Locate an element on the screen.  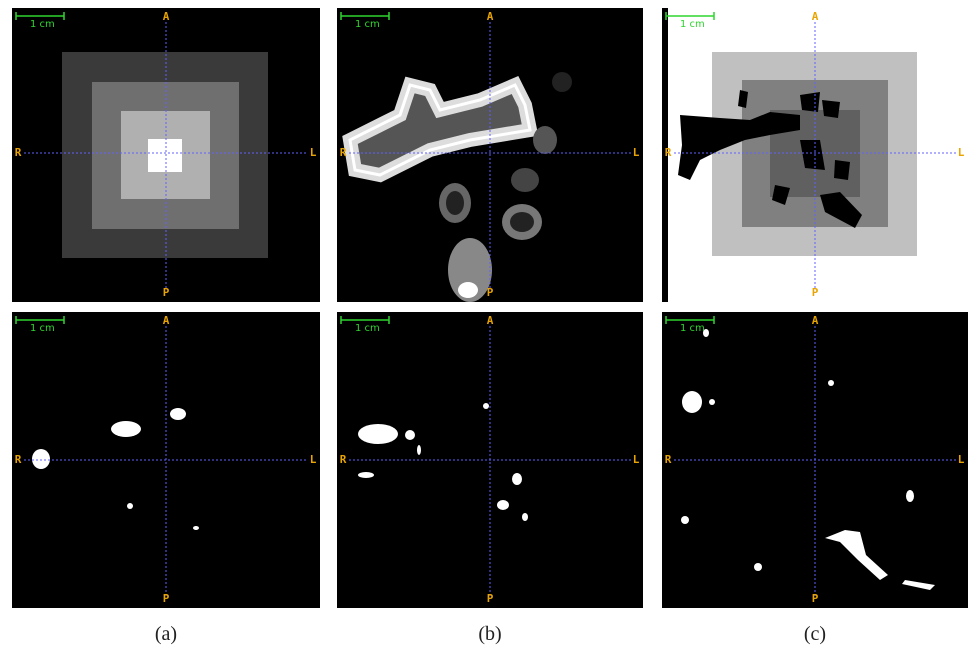
caption: (b) is located at coordinates (489, 634).